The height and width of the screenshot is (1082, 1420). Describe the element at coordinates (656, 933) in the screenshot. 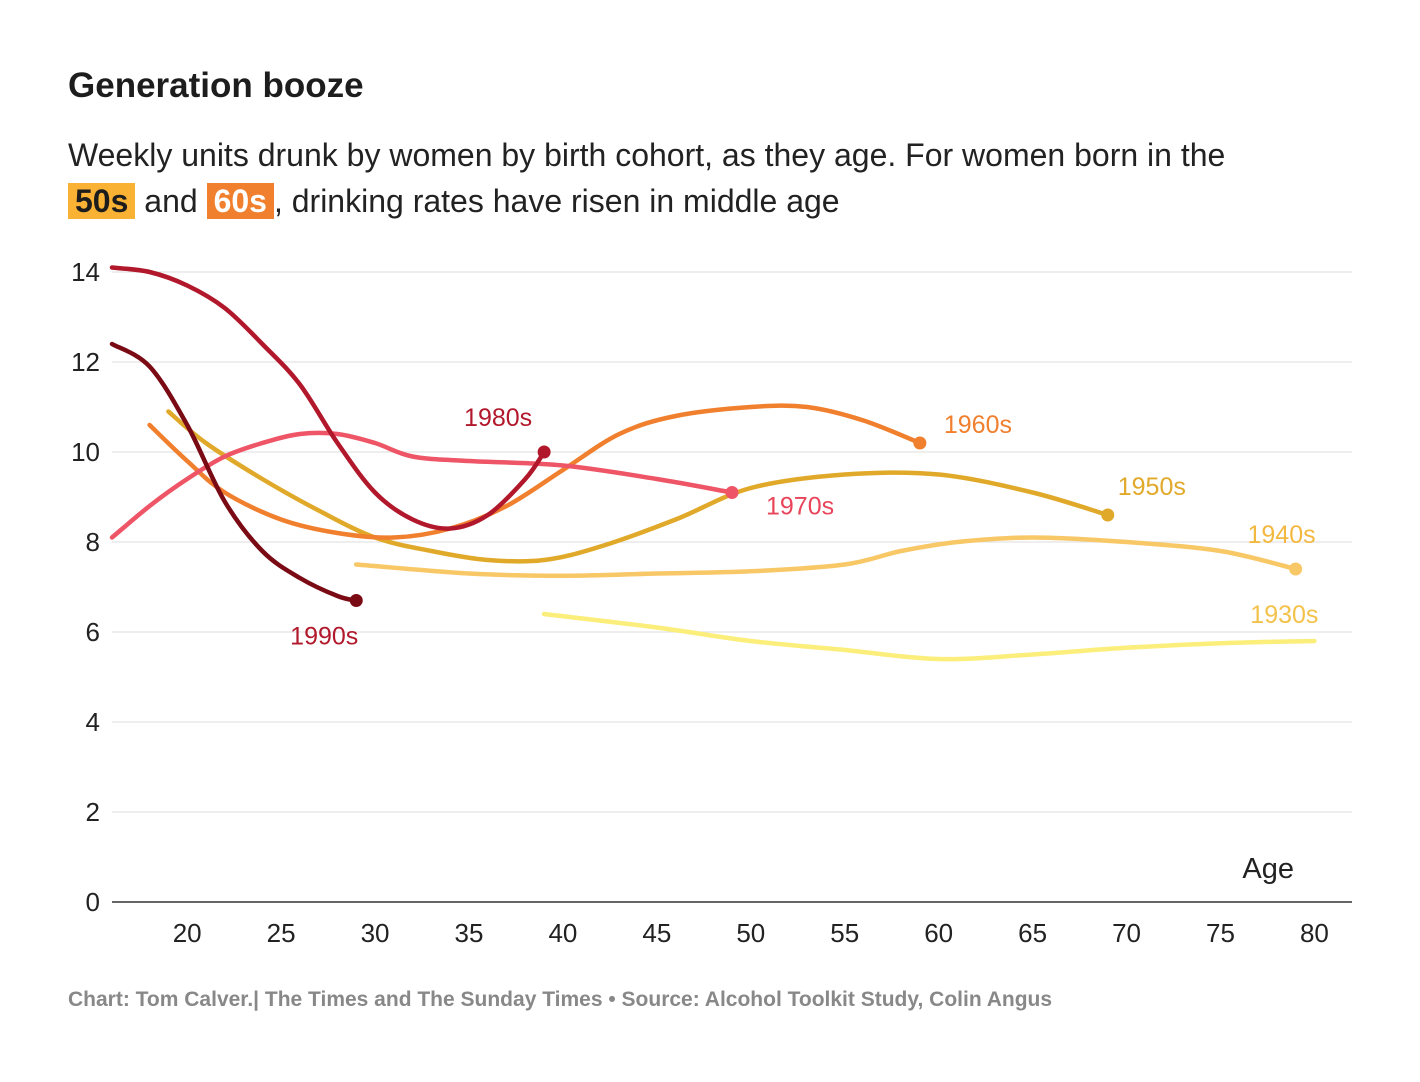

I see `x-tick-label: 45` at that location.